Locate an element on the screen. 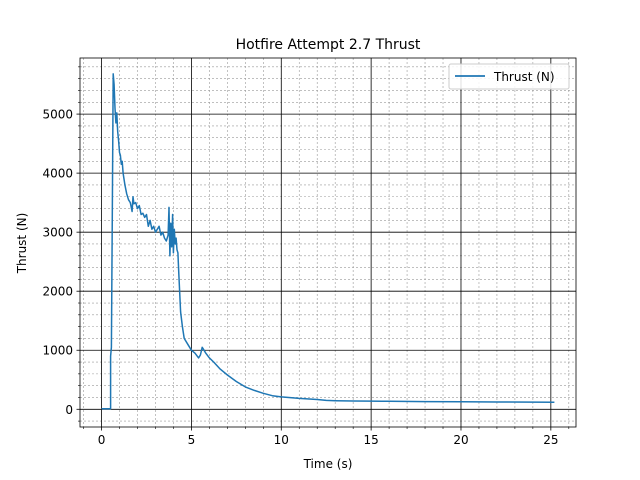 This screenshot has height=480, width=640. legend: Thrust (N) is located at coordinates (509, 76).